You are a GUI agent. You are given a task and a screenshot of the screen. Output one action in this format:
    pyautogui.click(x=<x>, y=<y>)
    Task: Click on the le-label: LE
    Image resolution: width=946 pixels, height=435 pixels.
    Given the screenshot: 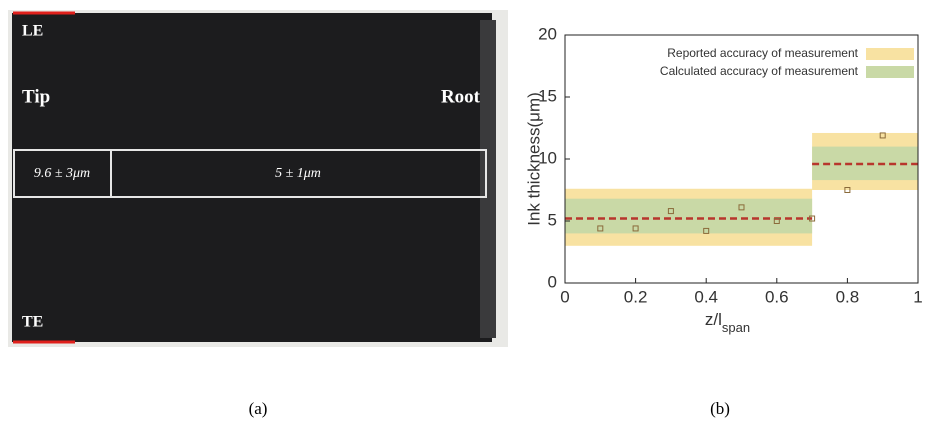 What is the action you would take?
    pyautogui.click(x=32, y=31)
    